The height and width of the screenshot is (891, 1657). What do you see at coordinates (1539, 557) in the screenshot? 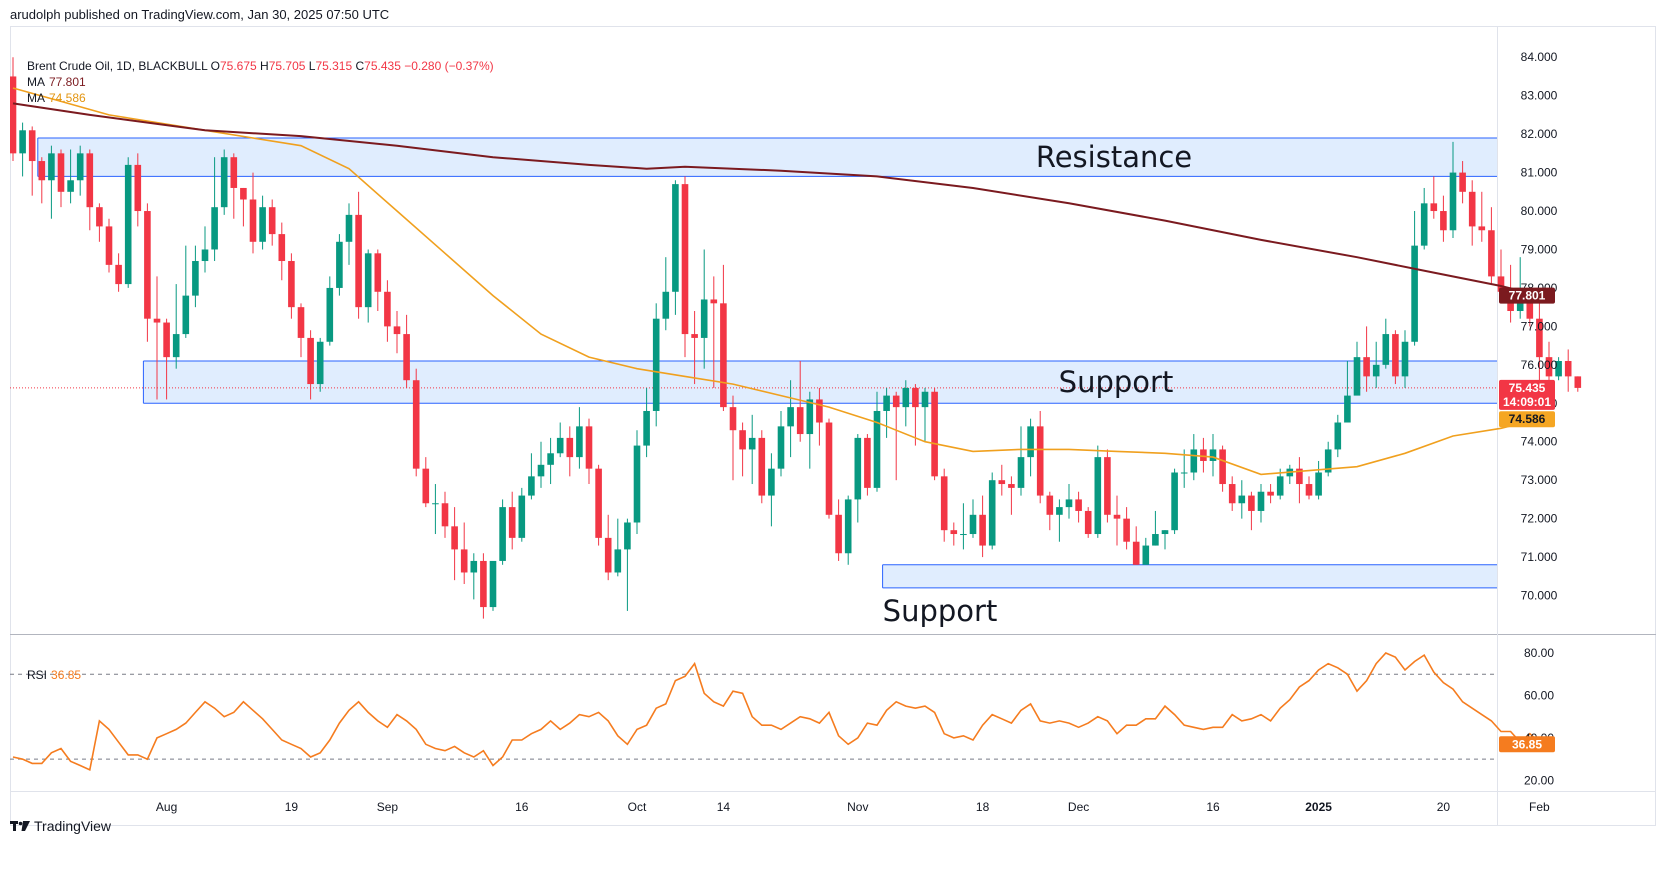
I see `price-tick-label: 71.000` at bounding box center [1539, 557].